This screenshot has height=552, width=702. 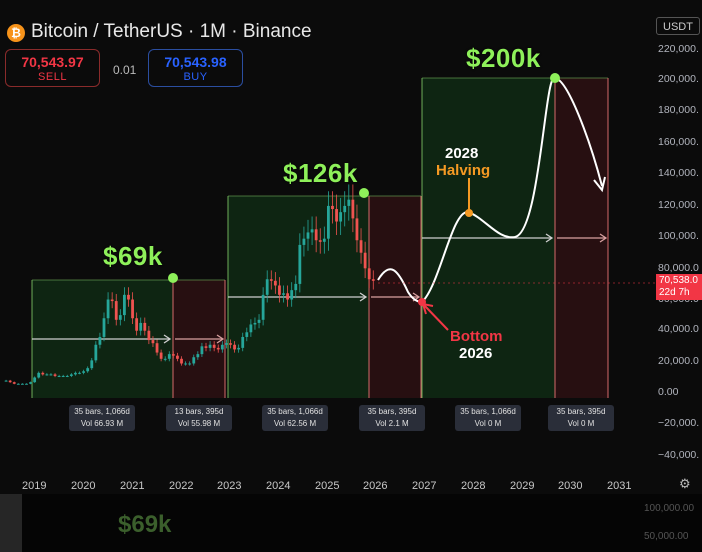 I want to click on spread-value: 0.01, so click(x=125, y=70).